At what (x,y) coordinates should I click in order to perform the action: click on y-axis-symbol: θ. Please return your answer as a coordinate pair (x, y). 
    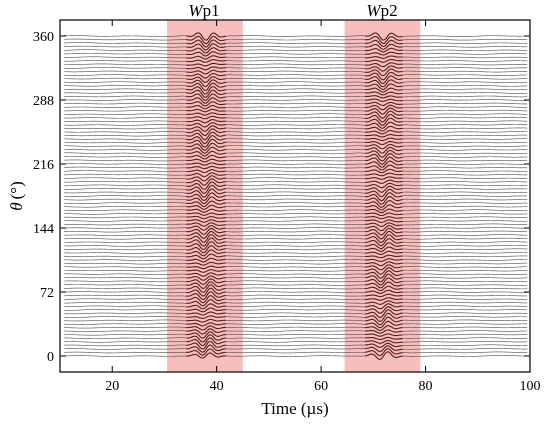
    Looking at the image, I should click on (16, 206).